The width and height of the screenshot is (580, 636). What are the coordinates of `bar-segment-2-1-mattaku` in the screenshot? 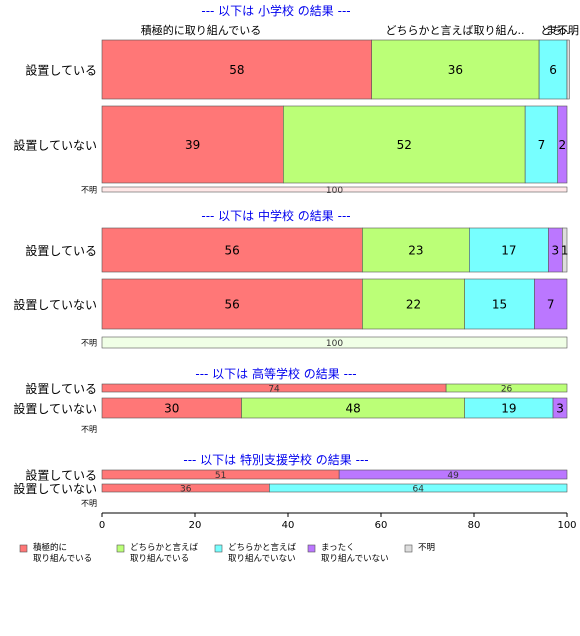 It's located at (560, 408).